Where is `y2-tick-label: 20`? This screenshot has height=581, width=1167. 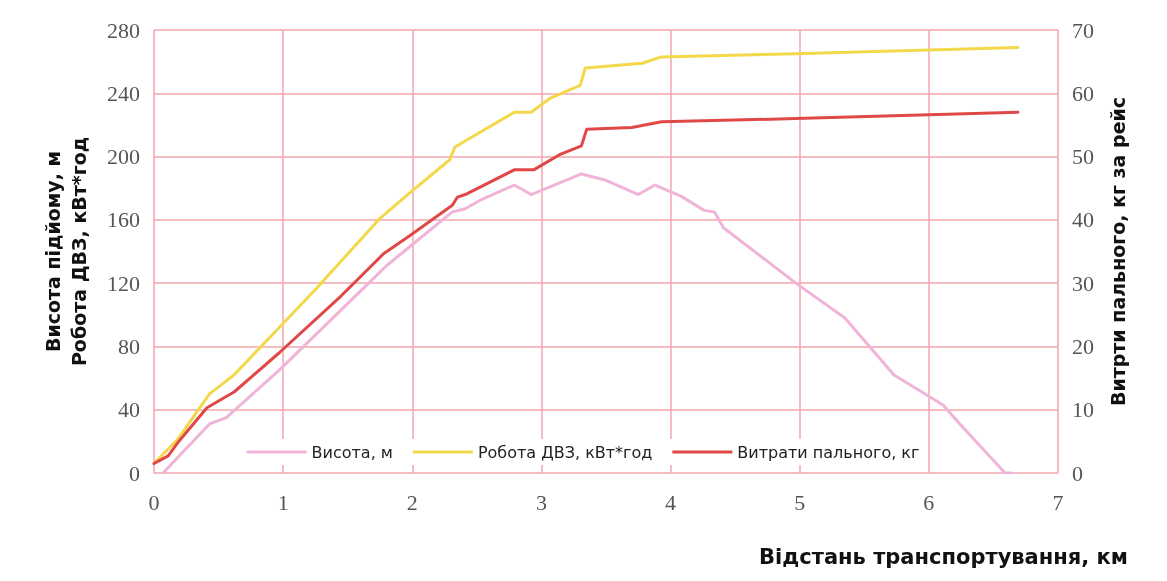 y2-tick-label: 20 is located at coordinates (1083, 346).